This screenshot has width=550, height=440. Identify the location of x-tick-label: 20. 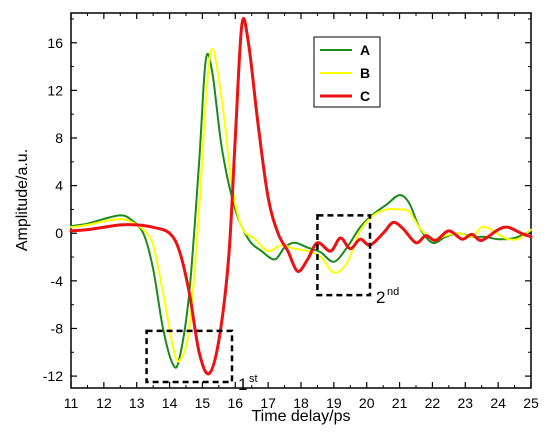
(367, 403).